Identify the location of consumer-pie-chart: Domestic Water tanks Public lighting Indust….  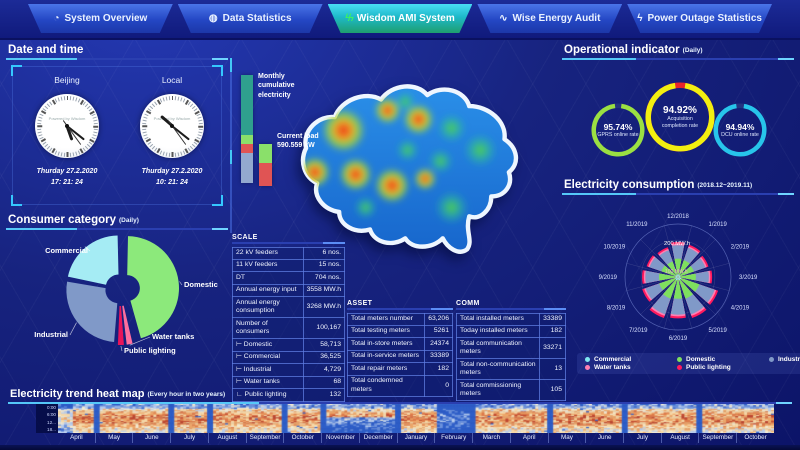
(126, 295).